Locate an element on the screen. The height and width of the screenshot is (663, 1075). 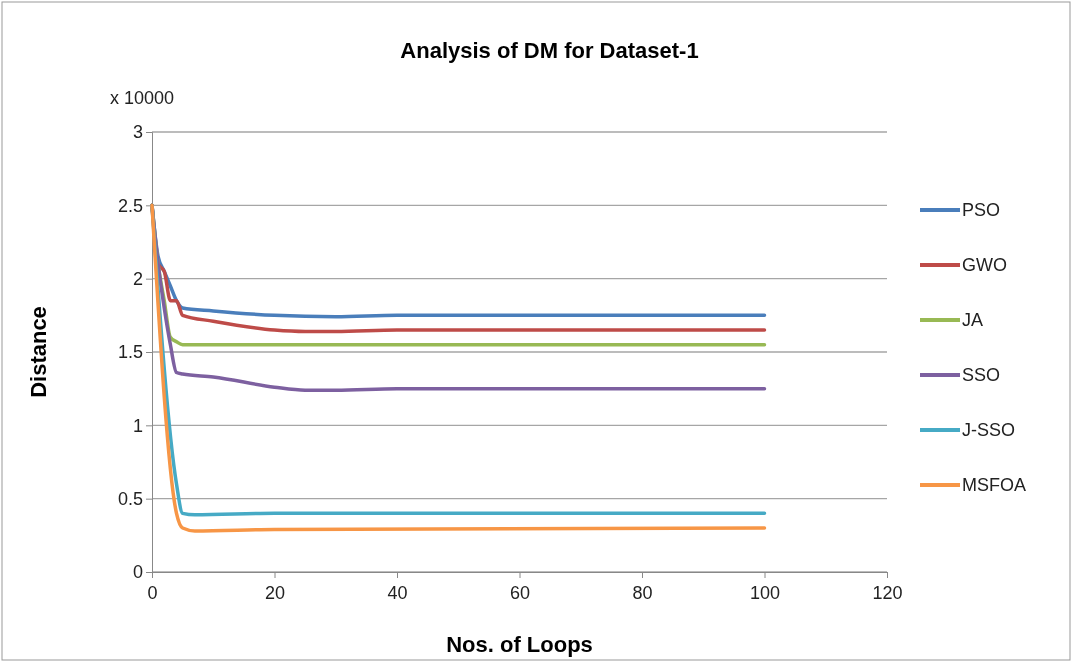
x-tick-label: 20 is located at coordinates (275, 593).